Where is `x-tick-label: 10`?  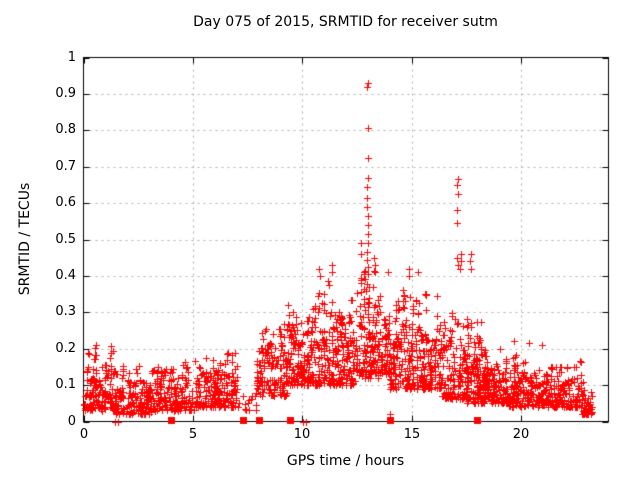
x-tick-label: 10 is located at coordinates (302, 434).